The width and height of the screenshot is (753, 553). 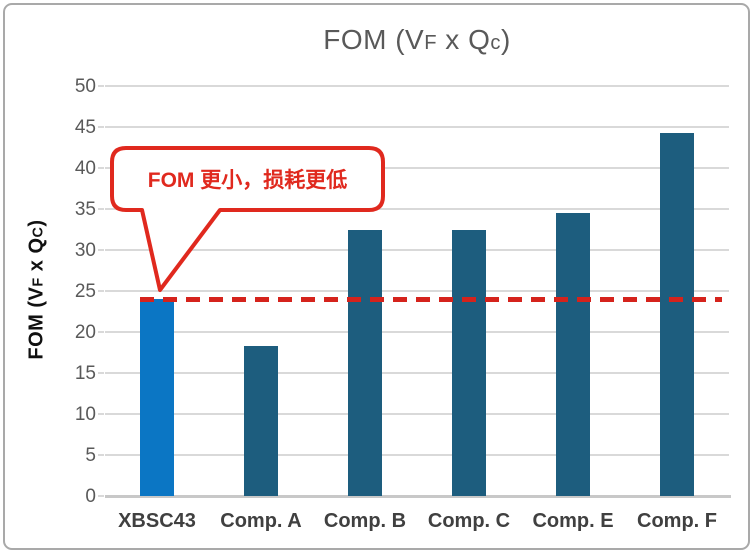 I want to click on callout-bubble, so click(x=247, y=219).